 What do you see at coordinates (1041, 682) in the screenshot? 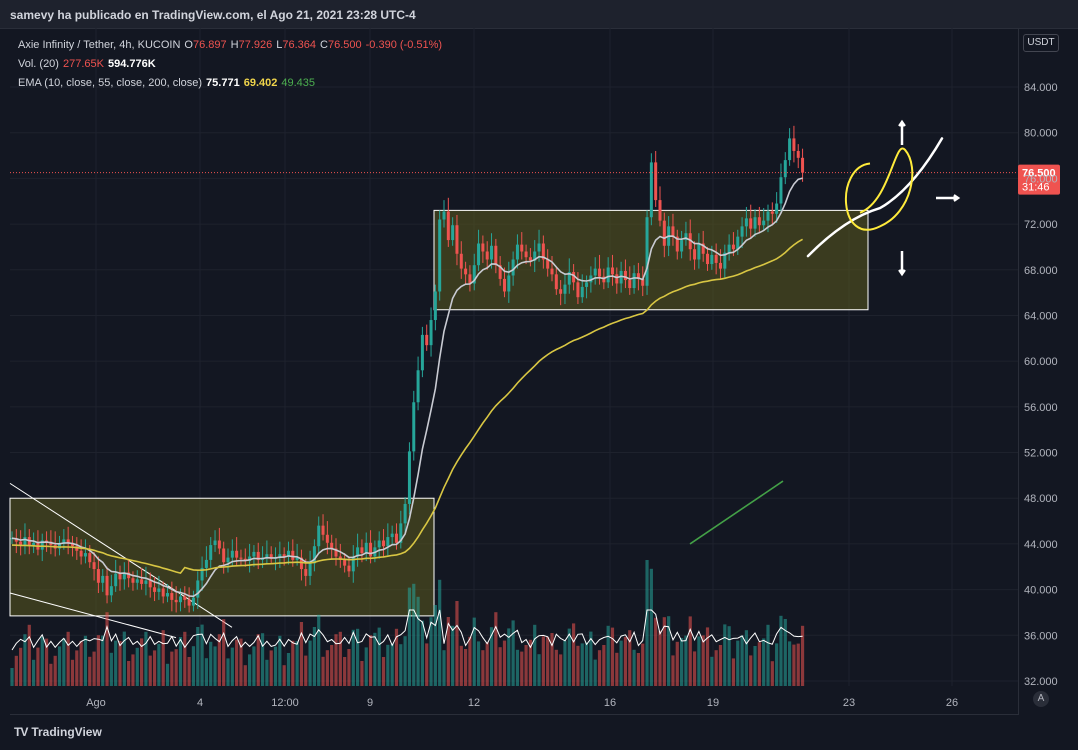
I see `y-tick-label: 32.000` at bounding box center [1041, 682].